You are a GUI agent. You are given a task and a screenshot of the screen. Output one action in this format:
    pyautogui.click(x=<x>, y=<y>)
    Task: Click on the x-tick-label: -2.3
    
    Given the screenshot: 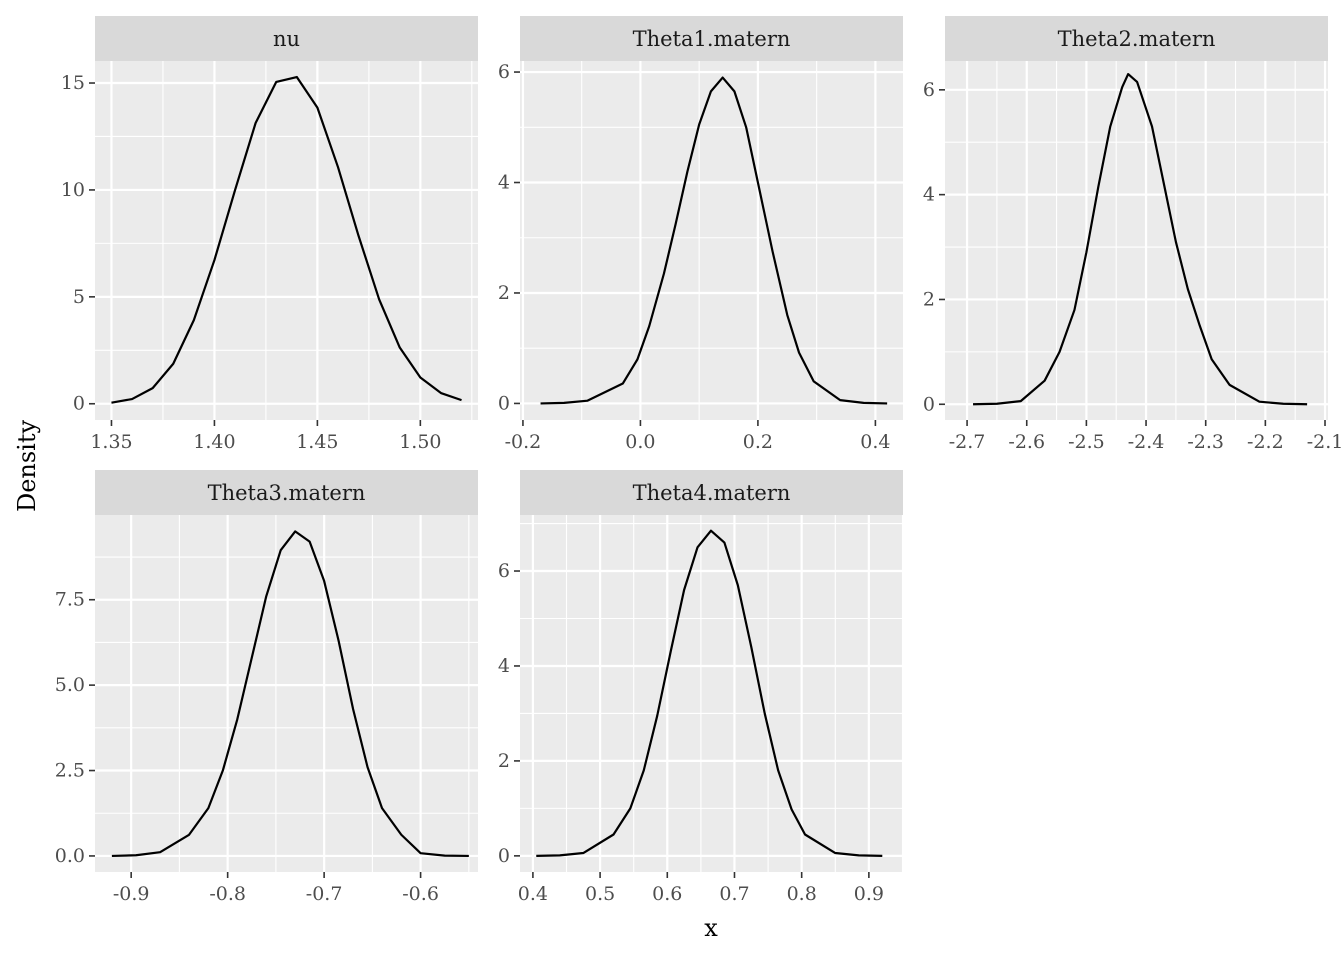 What is the action you would take?
    pyautogui.click(x=1205, y=442)
    